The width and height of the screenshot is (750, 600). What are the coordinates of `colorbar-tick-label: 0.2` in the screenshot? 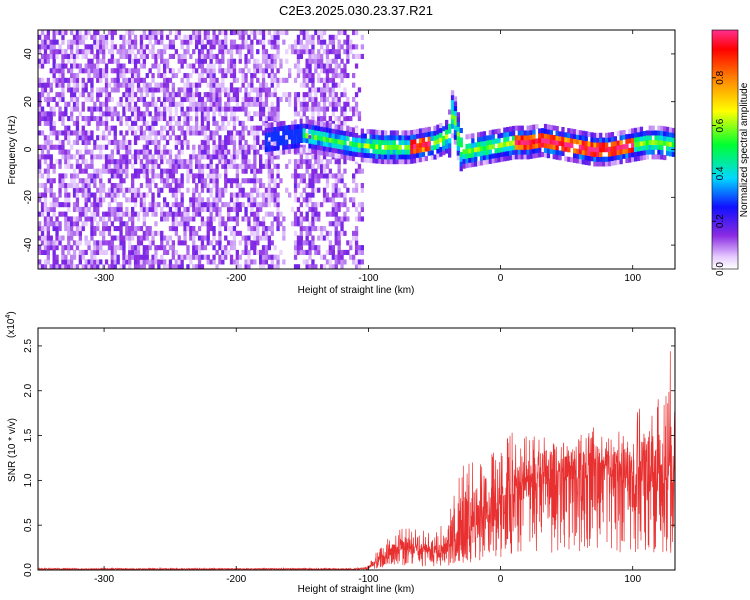 It's located at (720, 221).